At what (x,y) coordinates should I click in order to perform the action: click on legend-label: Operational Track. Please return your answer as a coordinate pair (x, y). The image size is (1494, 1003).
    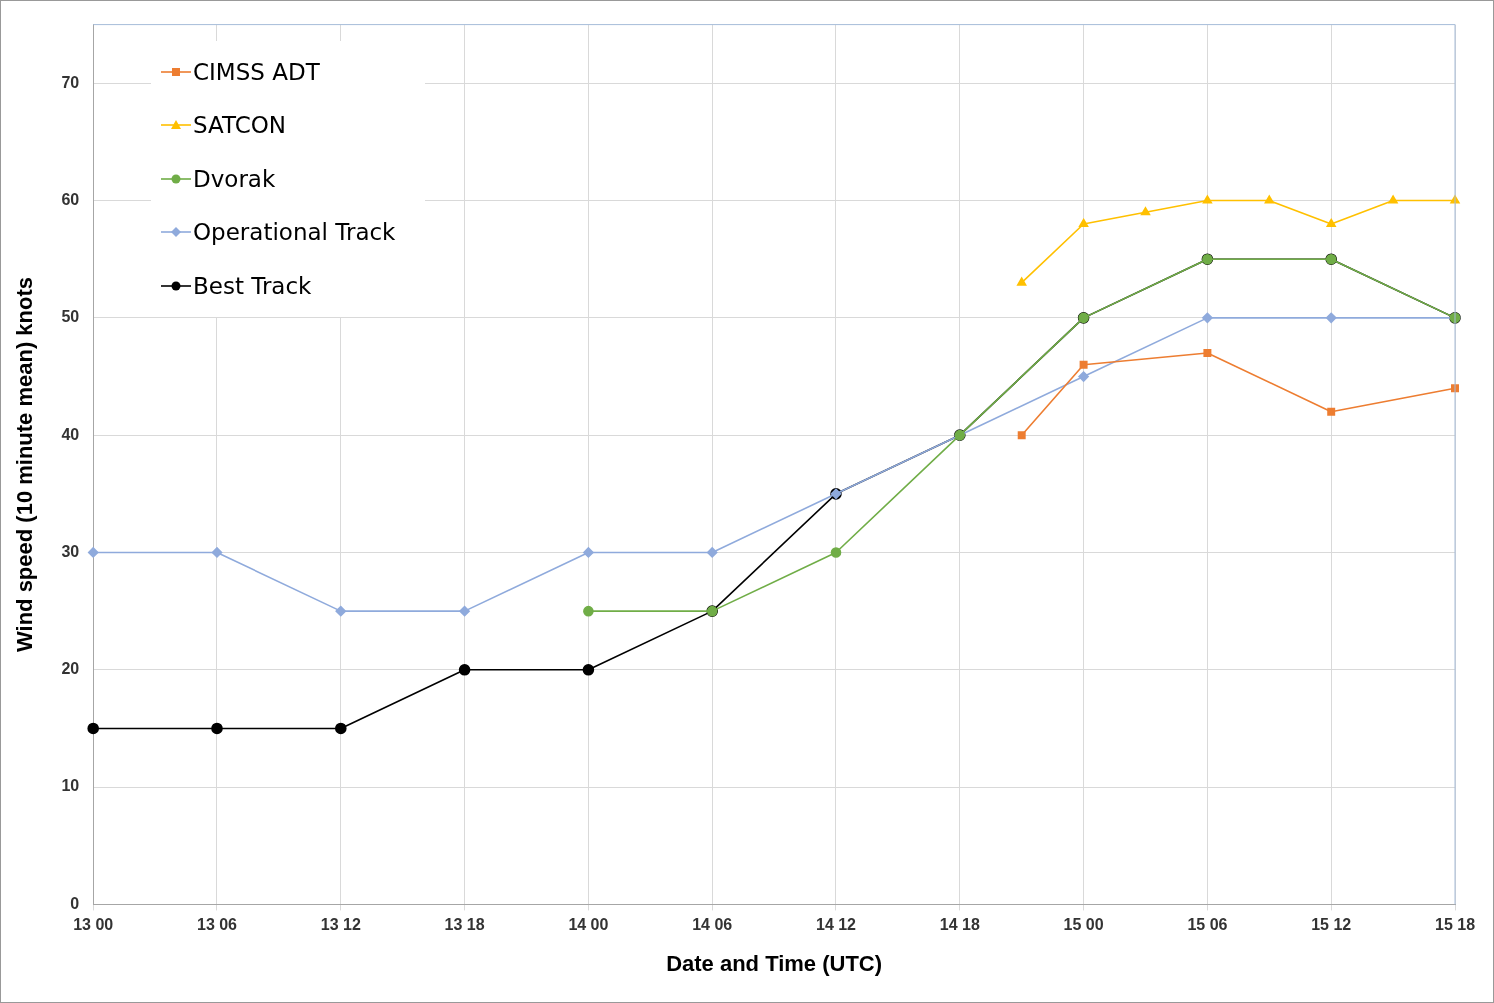
    Looking at the image, I should click on (294, 232).